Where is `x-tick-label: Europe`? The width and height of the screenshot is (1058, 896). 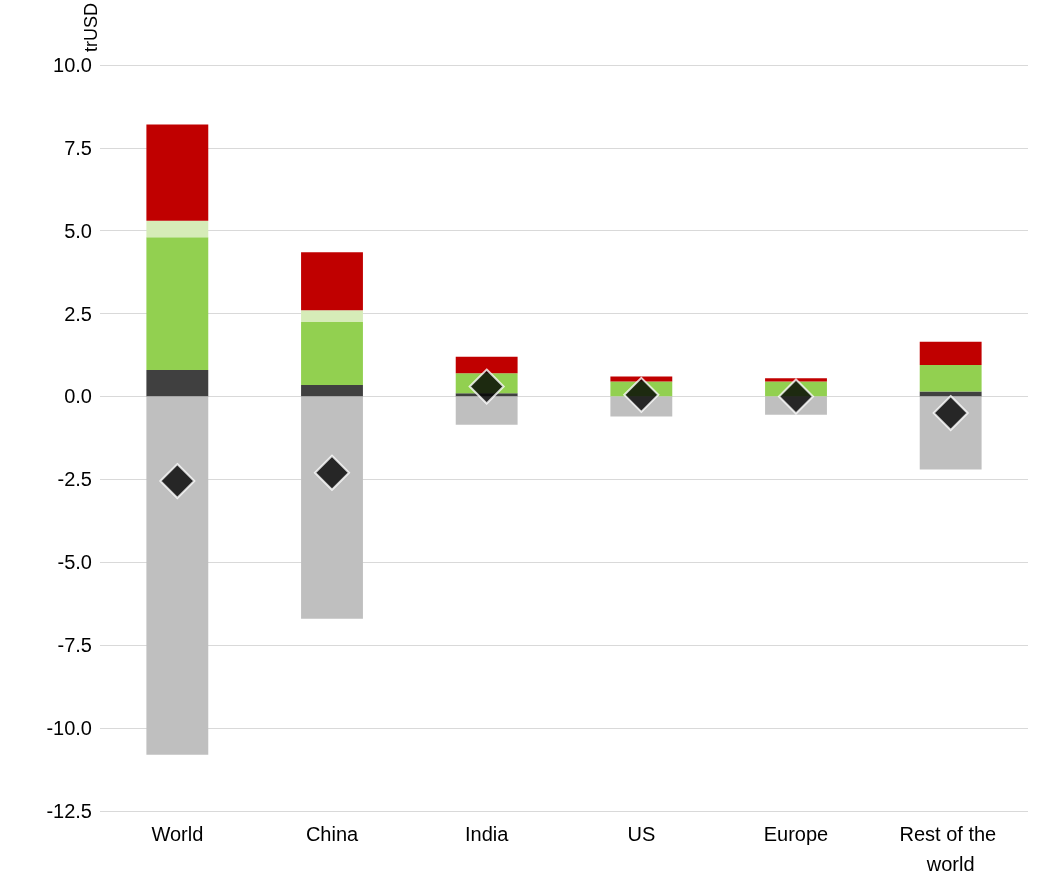
x-tick-label: Europe is located at coordinates (796, 834).